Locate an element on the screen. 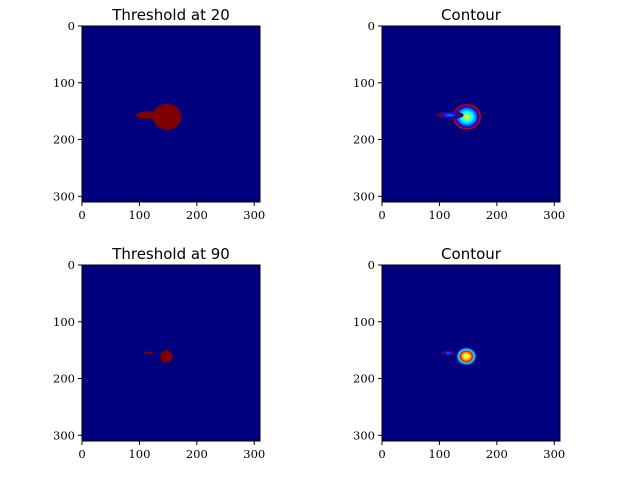 This screenshot has width=640, height=480. panel-title: Threshold at 20 is located at coordinates (170, 15).